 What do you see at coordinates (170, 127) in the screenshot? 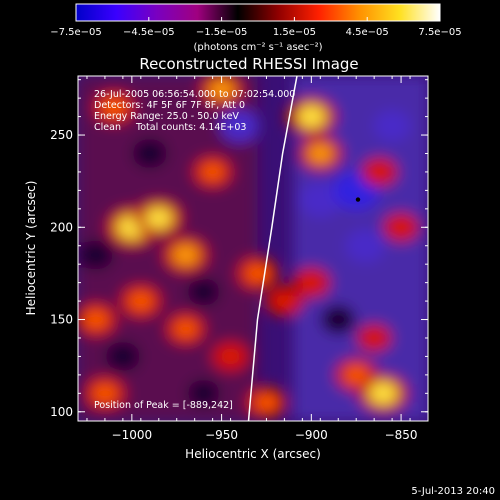
I see `annotation-clean-counts: Clean Total counts: 4.14E+03` at bounding box center [170, 127].